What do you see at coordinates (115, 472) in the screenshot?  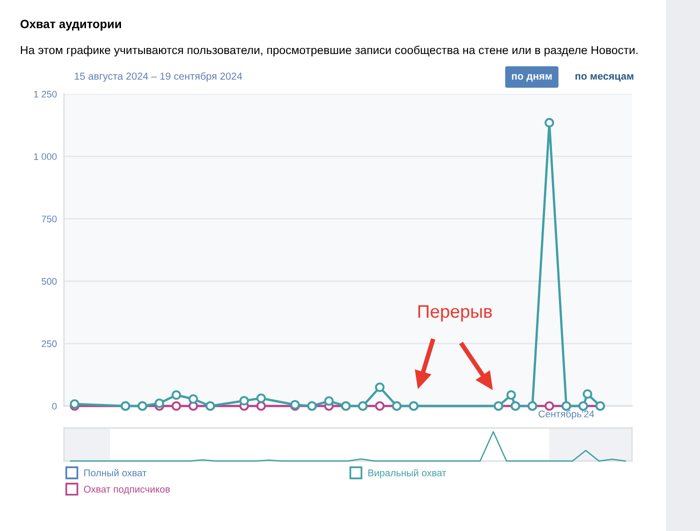 I see `legend-label: Полный охват` at bounding box center [115, 472].